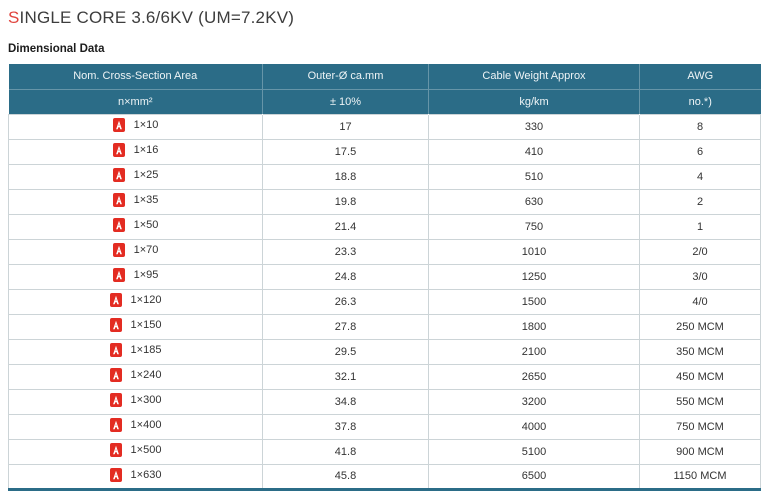  What do you see at coordinates (534, 277) in the screenshot?
I see `cable-weight-value: 1250` at bounding box center [534, 277].